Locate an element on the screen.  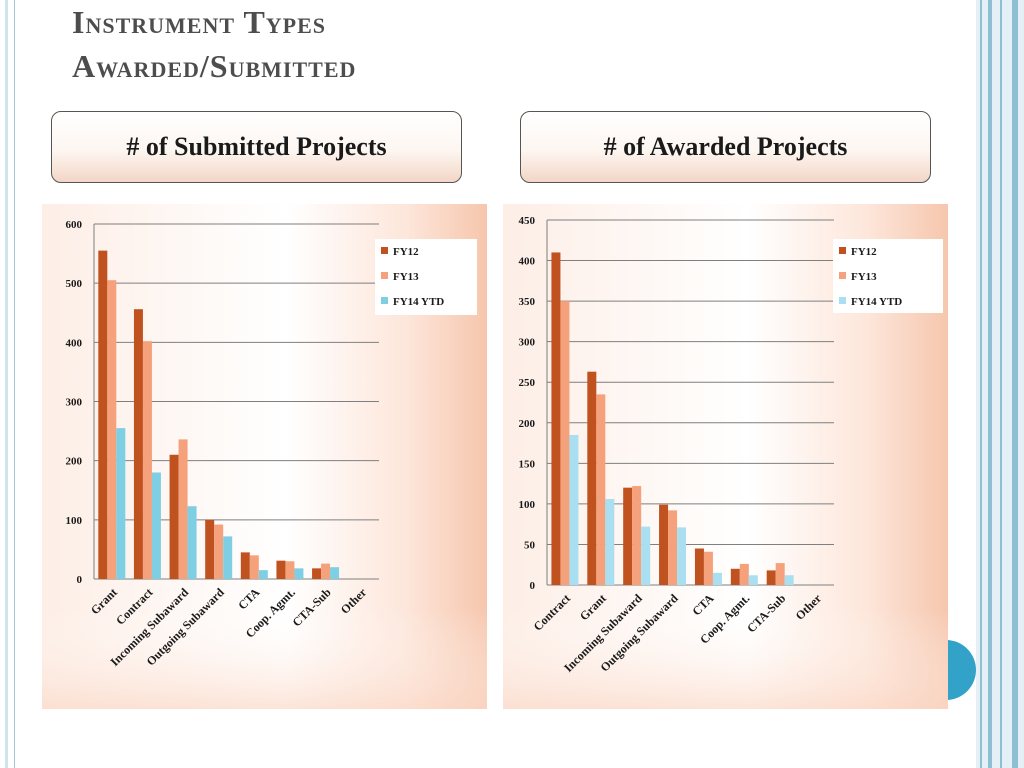
left-border-line is located at coordinates (6, 384).